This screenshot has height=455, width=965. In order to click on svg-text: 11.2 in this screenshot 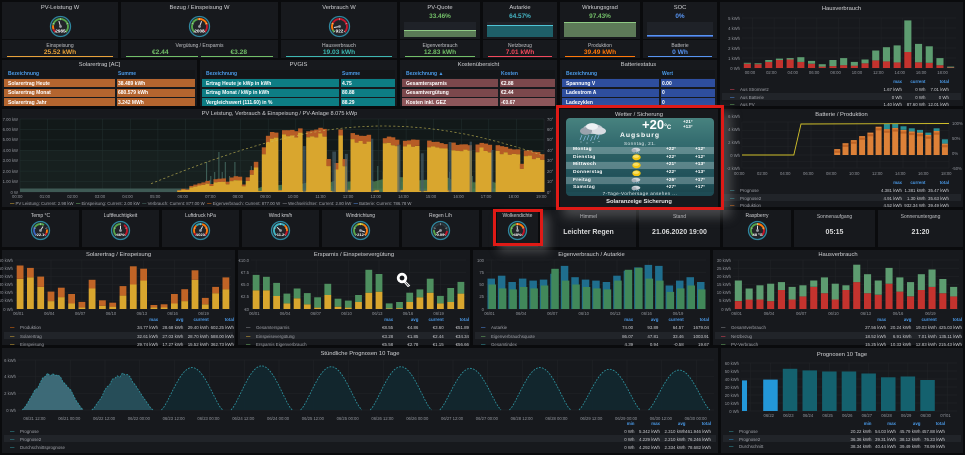, I will do `click(281, 234)`.